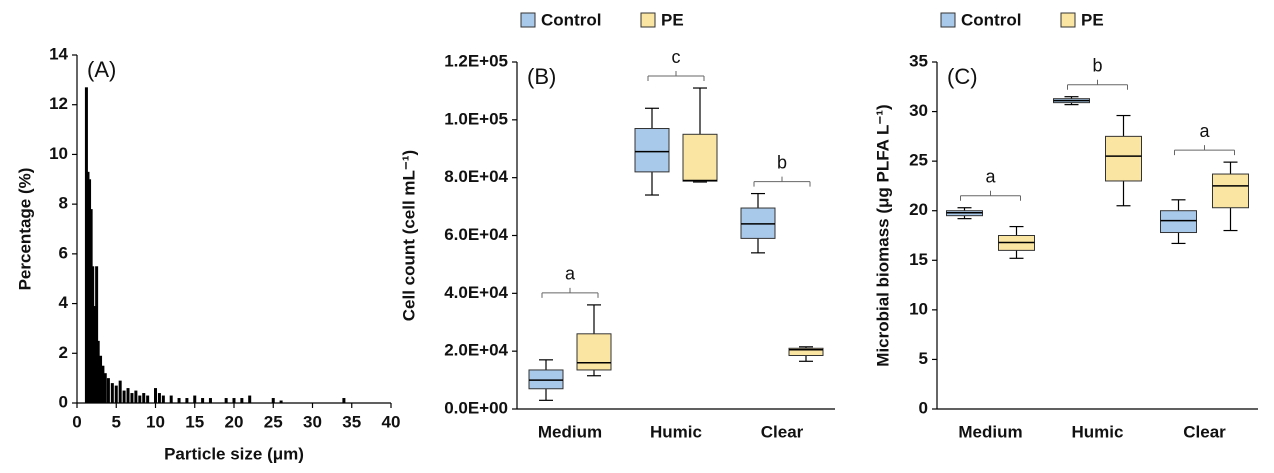  I want to click on y-tick-label: 1.2E+05, so click(476, 60).